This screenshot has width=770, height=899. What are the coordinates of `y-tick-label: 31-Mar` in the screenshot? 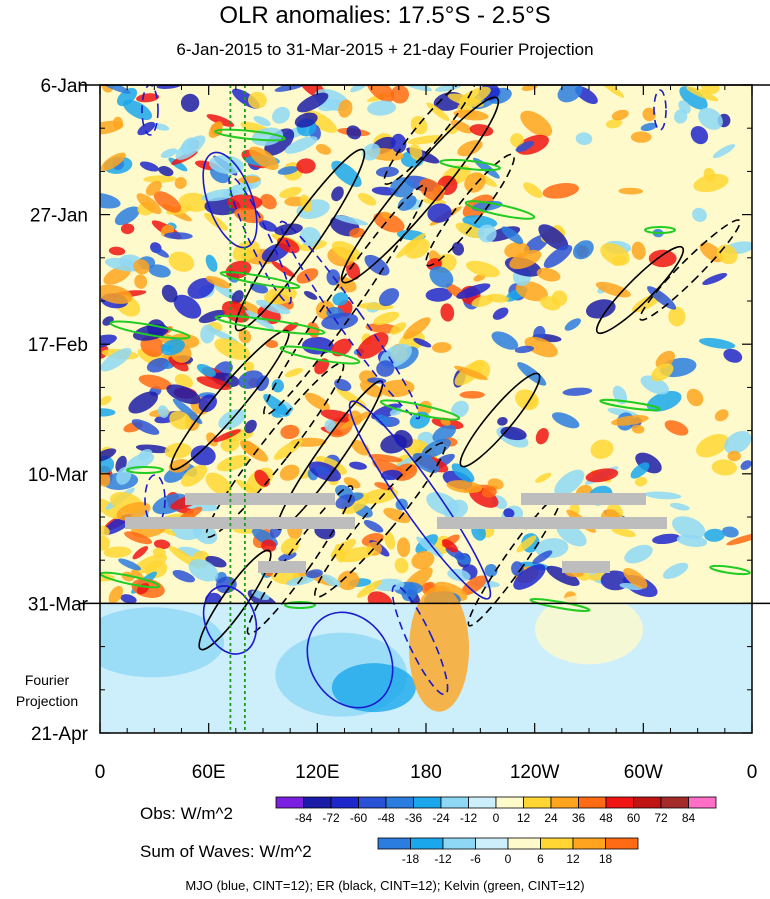 It's located at (58, 604).